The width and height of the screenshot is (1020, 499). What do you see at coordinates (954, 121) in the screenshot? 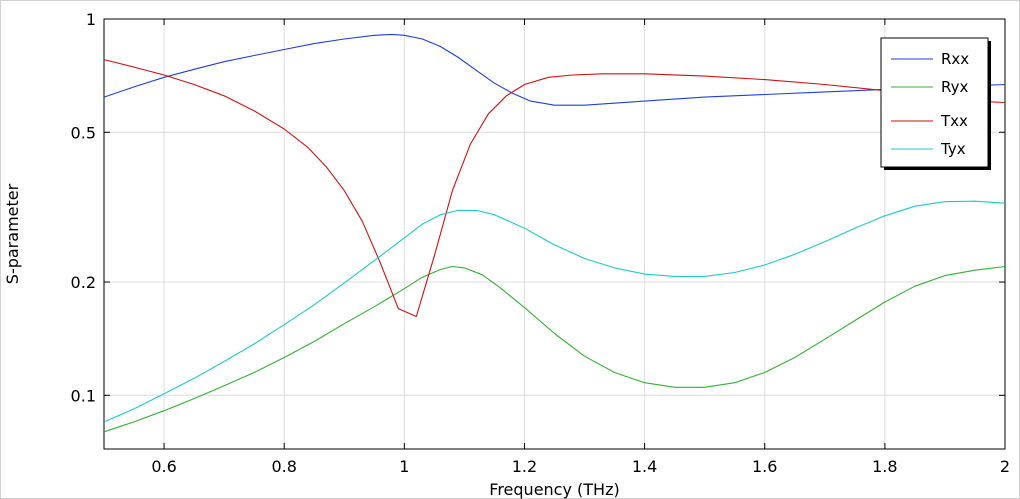
I see `legend-label-txx: Txx` at bounding box center [954, 121].